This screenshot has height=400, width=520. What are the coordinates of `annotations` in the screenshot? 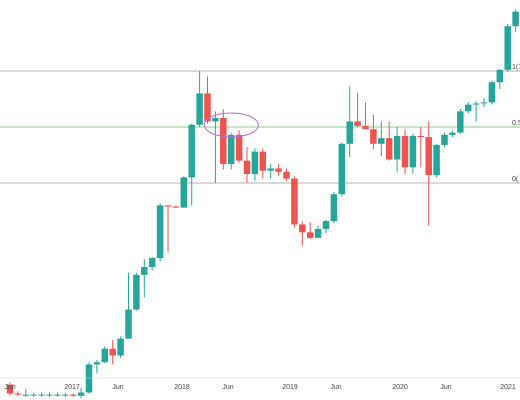 It's located at (231, 125).